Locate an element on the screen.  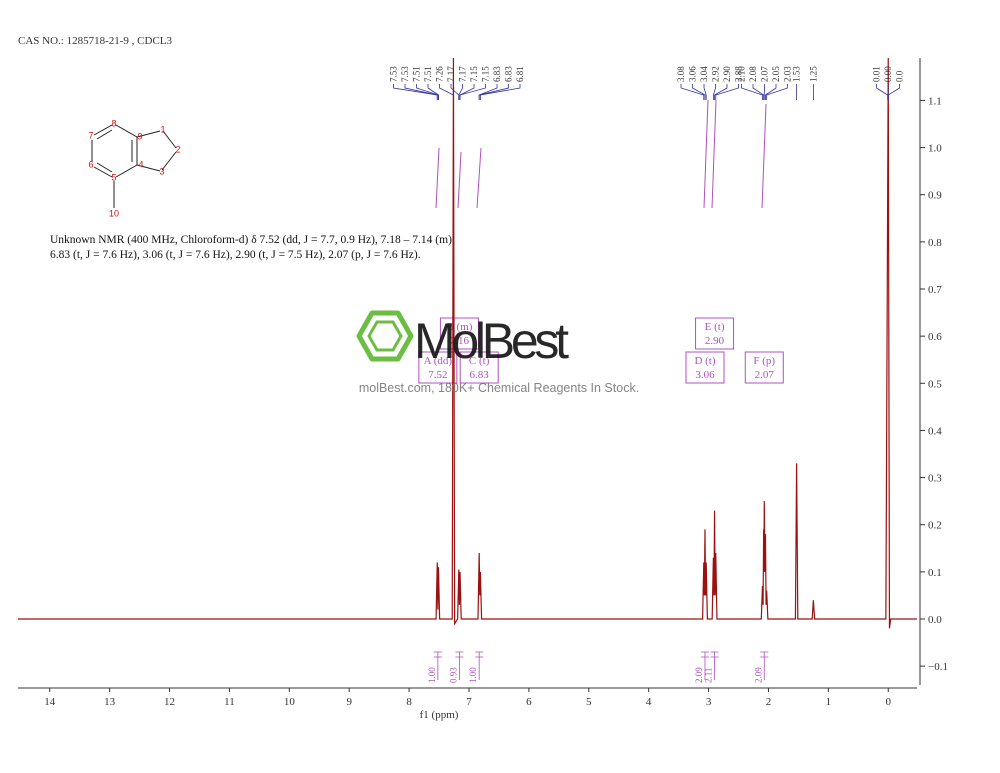
peak-label: 0.01 is located at coordinates (877, 74).